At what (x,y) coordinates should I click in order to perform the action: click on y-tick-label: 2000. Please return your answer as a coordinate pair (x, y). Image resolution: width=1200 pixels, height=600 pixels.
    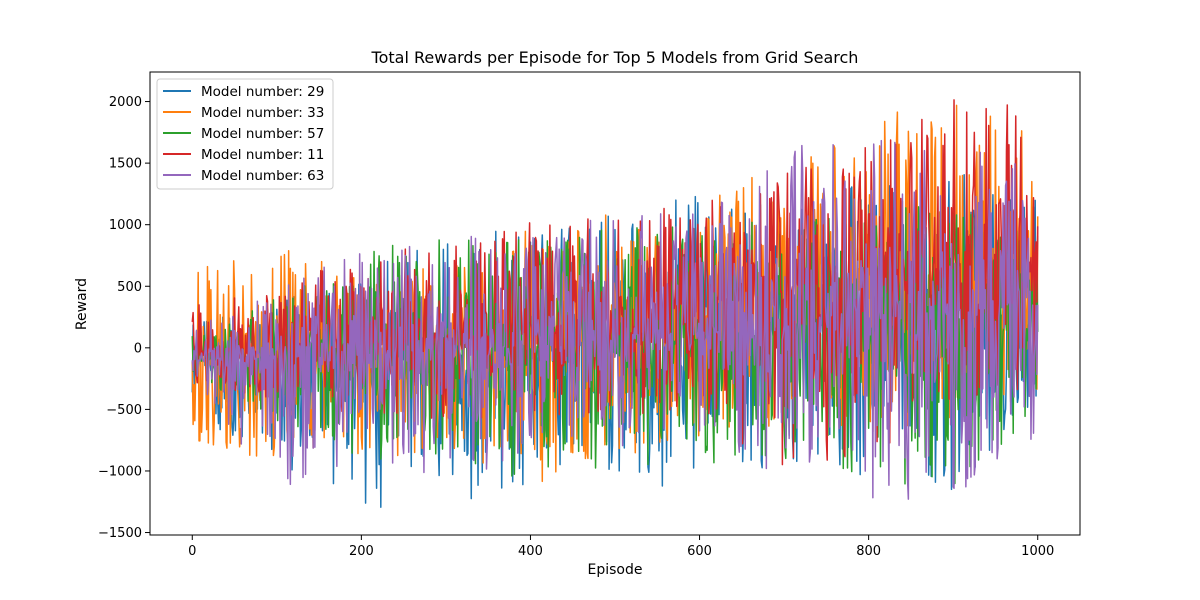
    Looking at the image, I should click on (125, 102).